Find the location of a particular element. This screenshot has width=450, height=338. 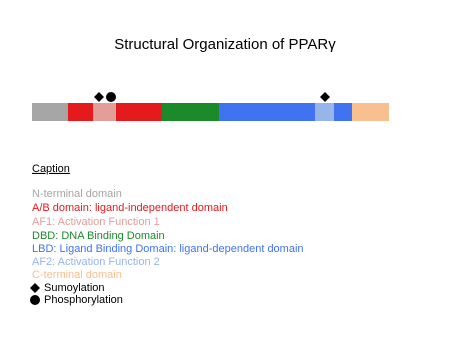

legend-item: N-terminal domain is located at coordinates (77, 194).